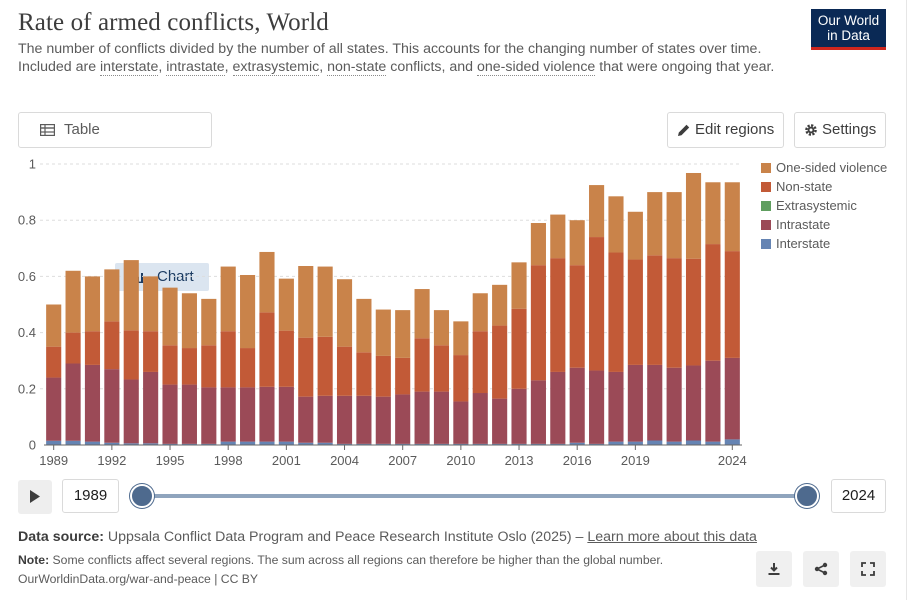 This screenshot has width=908, height=600. What do you see at coordinates (725, 130) in the screenshot?
I see `edit-regions-button: Edit regions` at bounding box center [725, 130].